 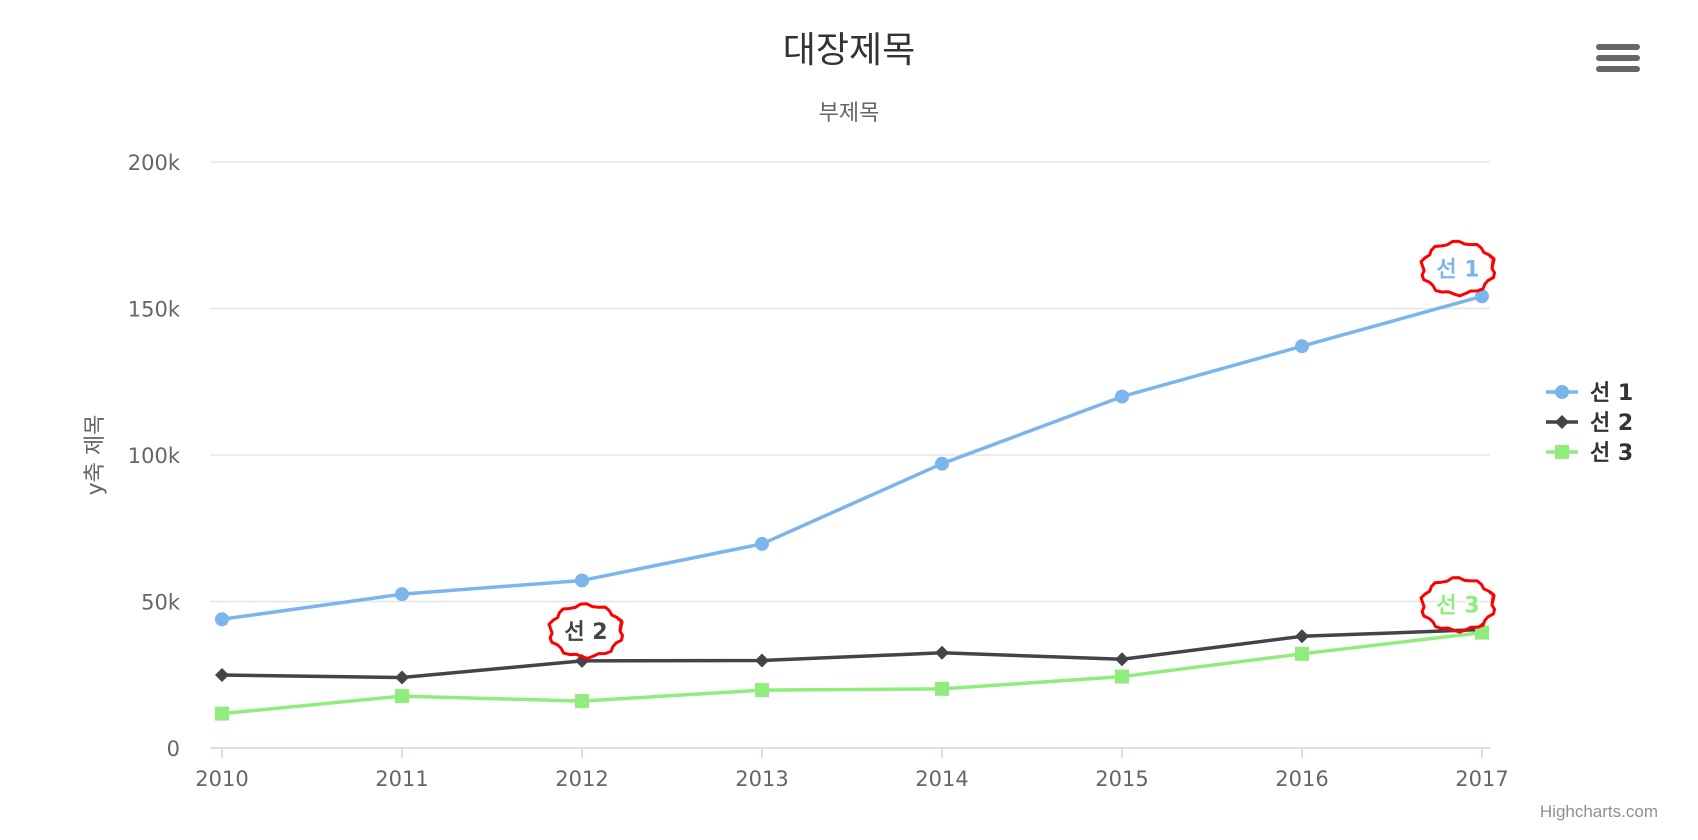 I want to click on x-tick-label: 2016, so click(x=1301, y=779).